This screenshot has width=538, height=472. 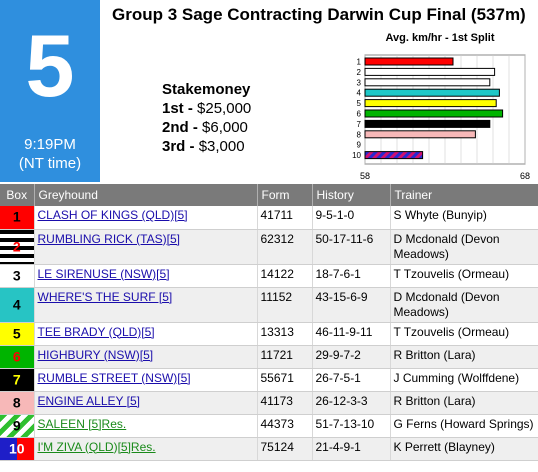 I want to click on trainer-cell: J Cumming (Wolffdene), so click(x=464, y=380).